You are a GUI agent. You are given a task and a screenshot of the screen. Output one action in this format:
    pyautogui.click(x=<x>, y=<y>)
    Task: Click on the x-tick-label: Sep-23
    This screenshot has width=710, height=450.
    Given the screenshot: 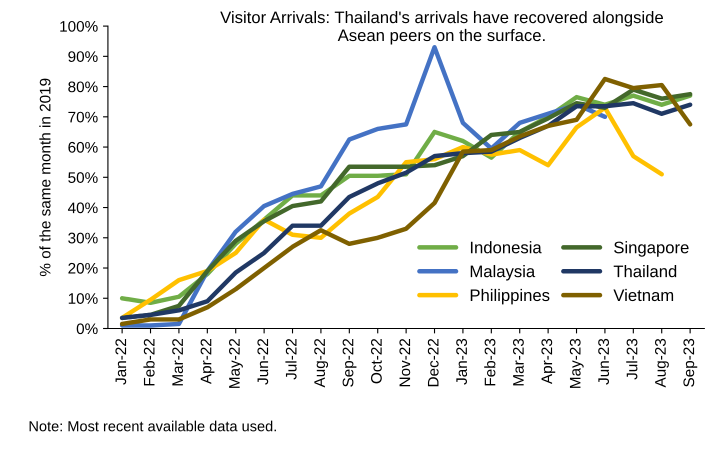 What is the action you would take?
    pyautogui.click(x=690, y=362)
    